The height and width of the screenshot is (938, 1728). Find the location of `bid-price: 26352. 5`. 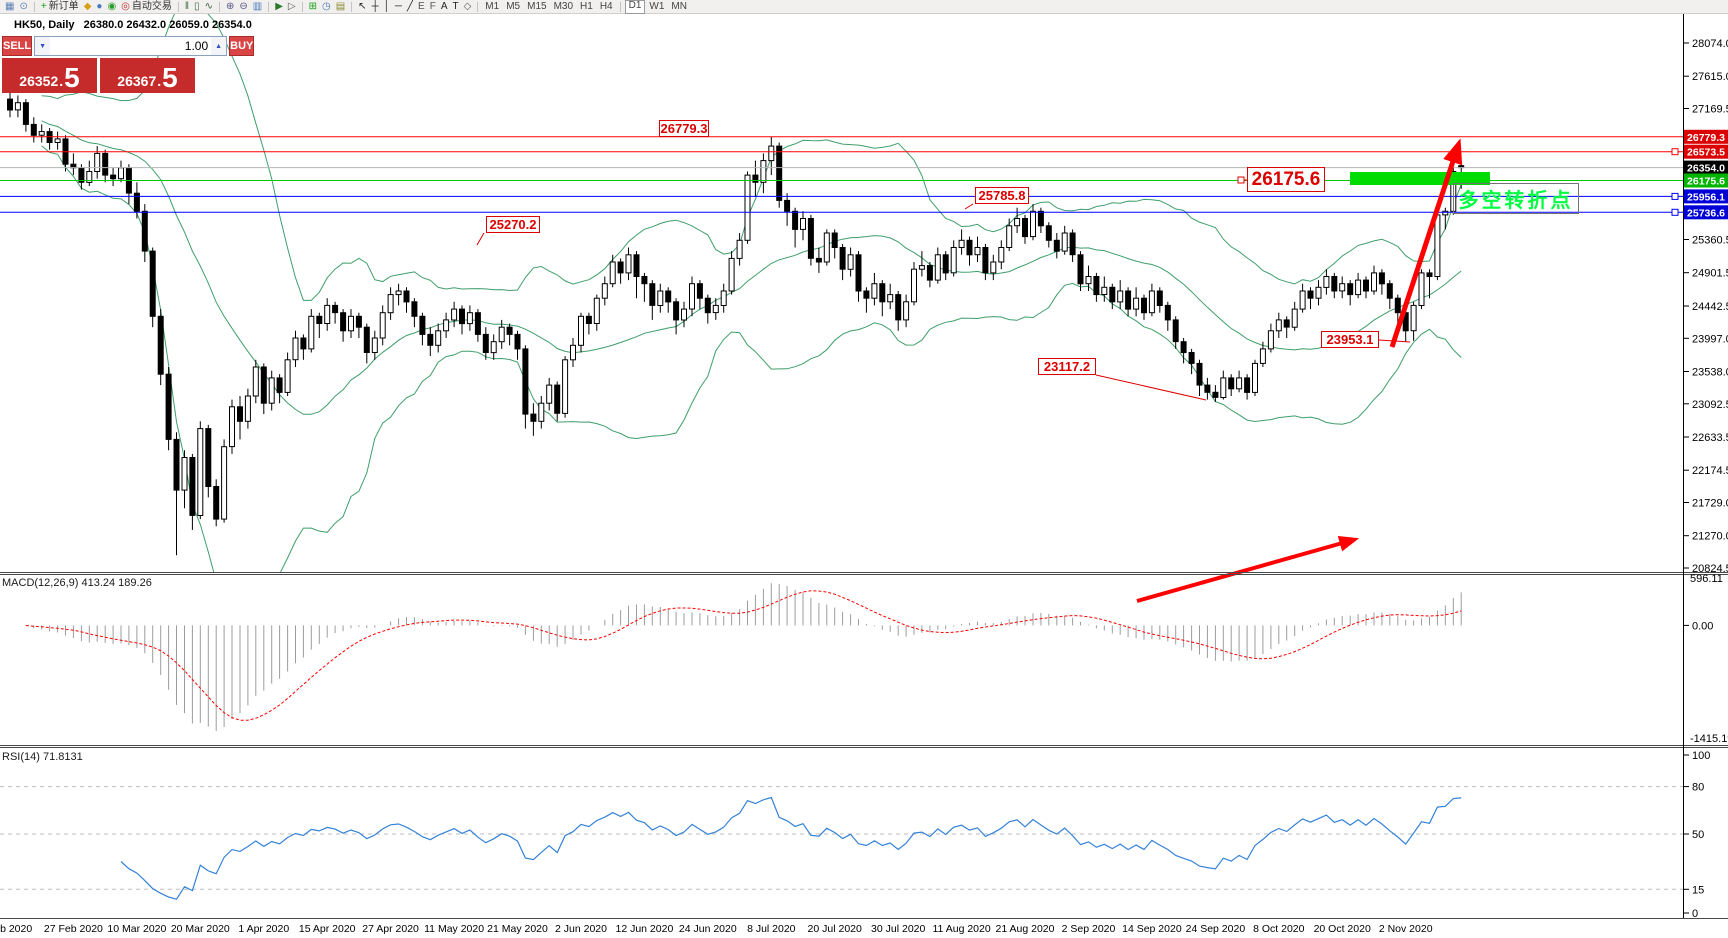

bid-price: 26352. 5 is located at coordinates (49, 75).